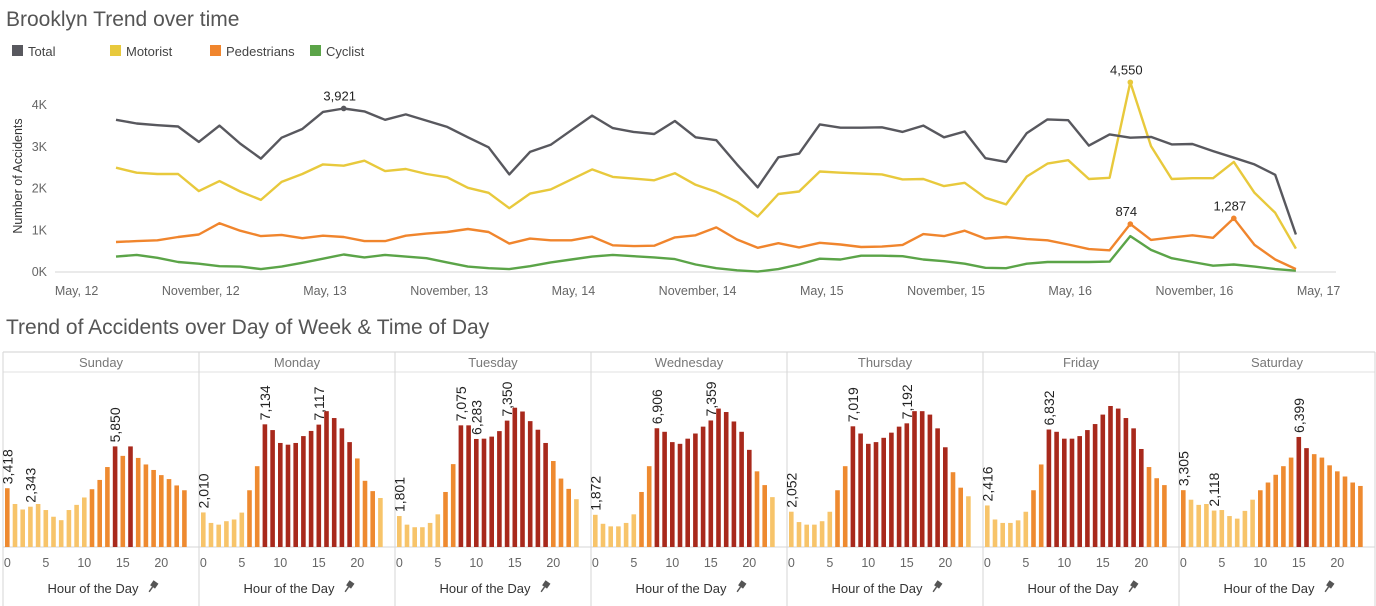  Describe the element at coordinates (1277, 362) in the screenshot. I see `day-header-saturday: Saturday` at that location.